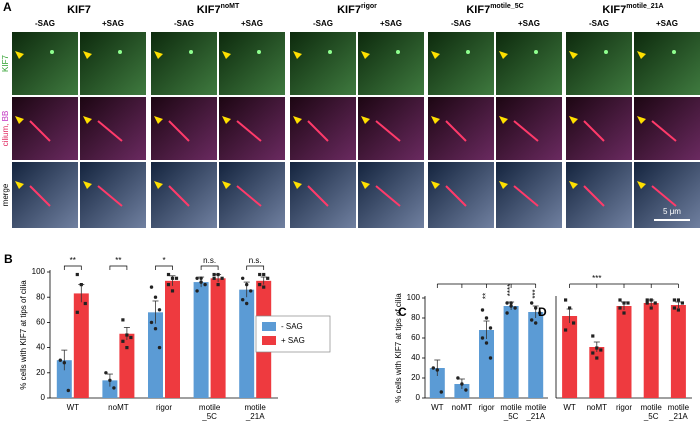 This screenshot has height=431, width=700. Describe the element at coordinates (672, 211) in the screenshot. I see `scale-label: 5 μm` at that location.